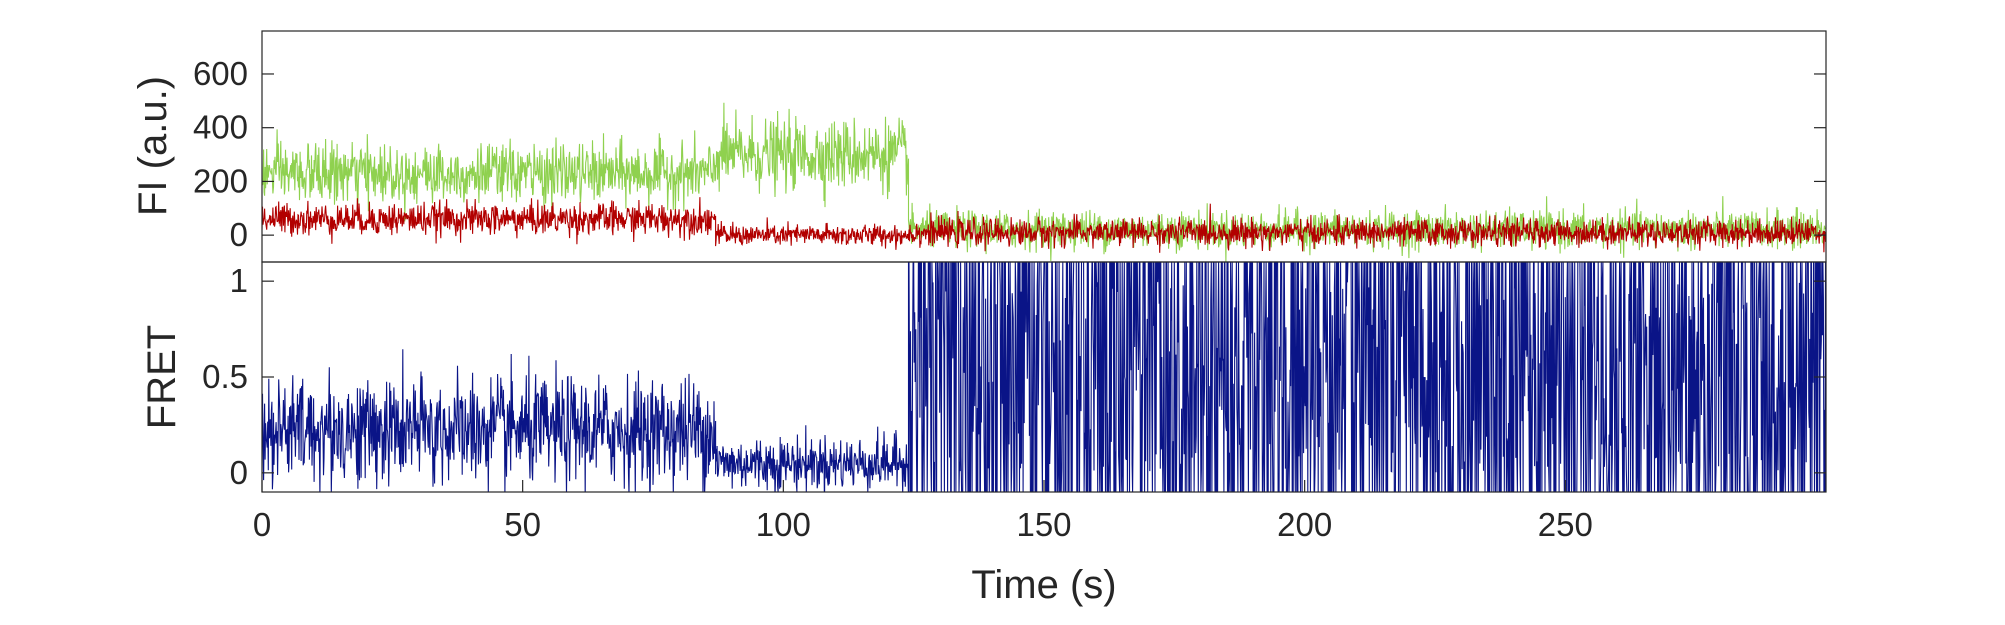 The height and width of the screenshot is (625, 2005). I want to click on time-x-tick-label: 100, so click(783, 524).